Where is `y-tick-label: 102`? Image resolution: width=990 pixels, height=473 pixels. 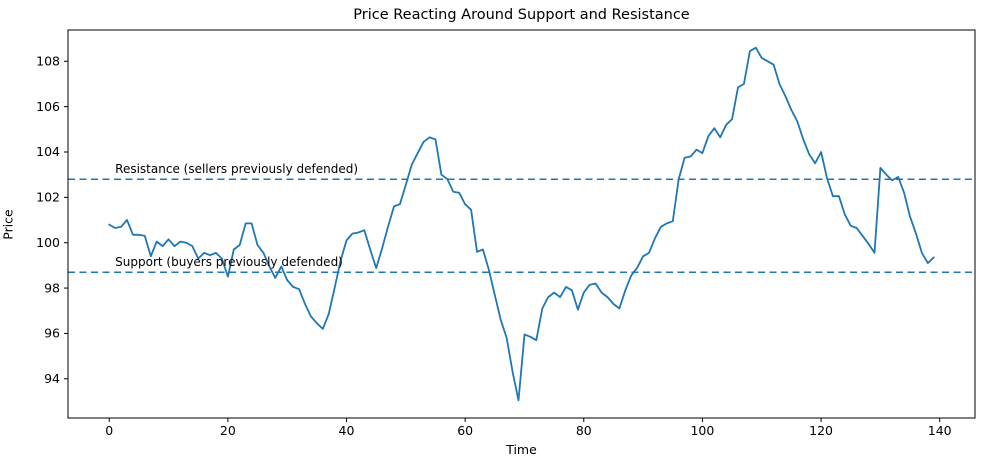
y-tick-label: 102 is located at coordinates (48, 197).